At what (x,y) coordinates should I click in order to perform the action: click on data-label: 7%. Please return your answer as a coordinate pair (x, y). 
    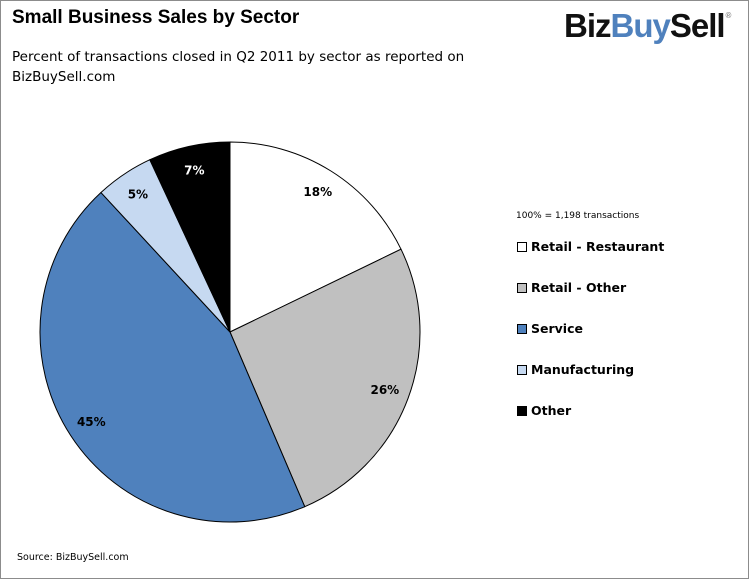
    Looking at the image, I should click on (194, 171).